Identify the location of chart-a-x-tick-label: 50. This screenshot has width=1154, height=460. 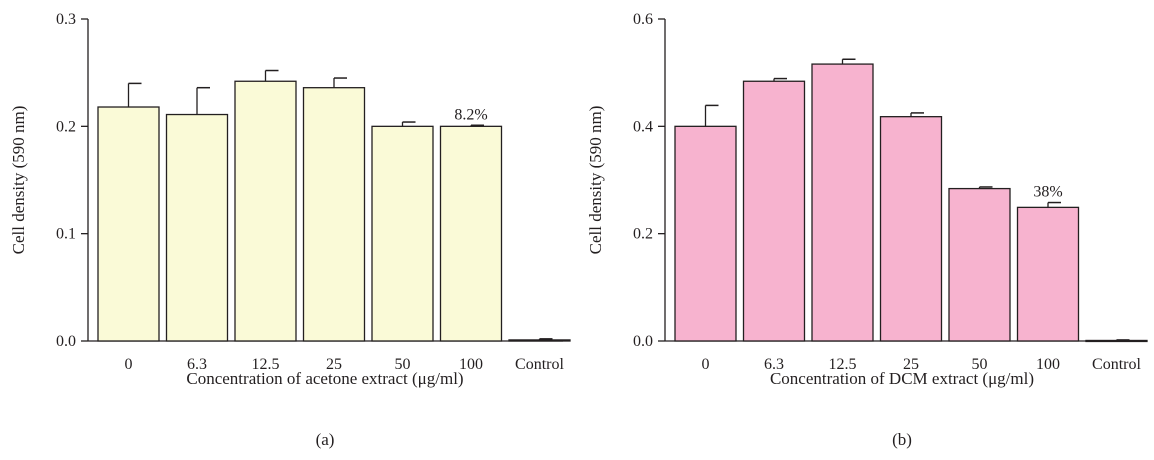
(403, 364).